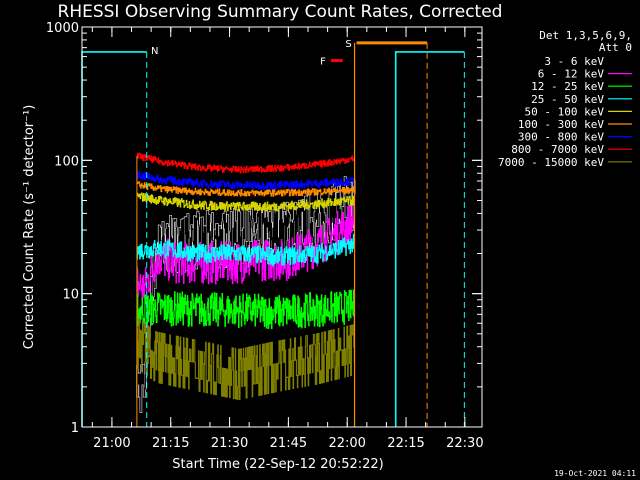 Image resolution: width=640 pixels, height=480 pixels. I want to click on legend-entry-label: 25 - 50 keV, so click(567, 99).